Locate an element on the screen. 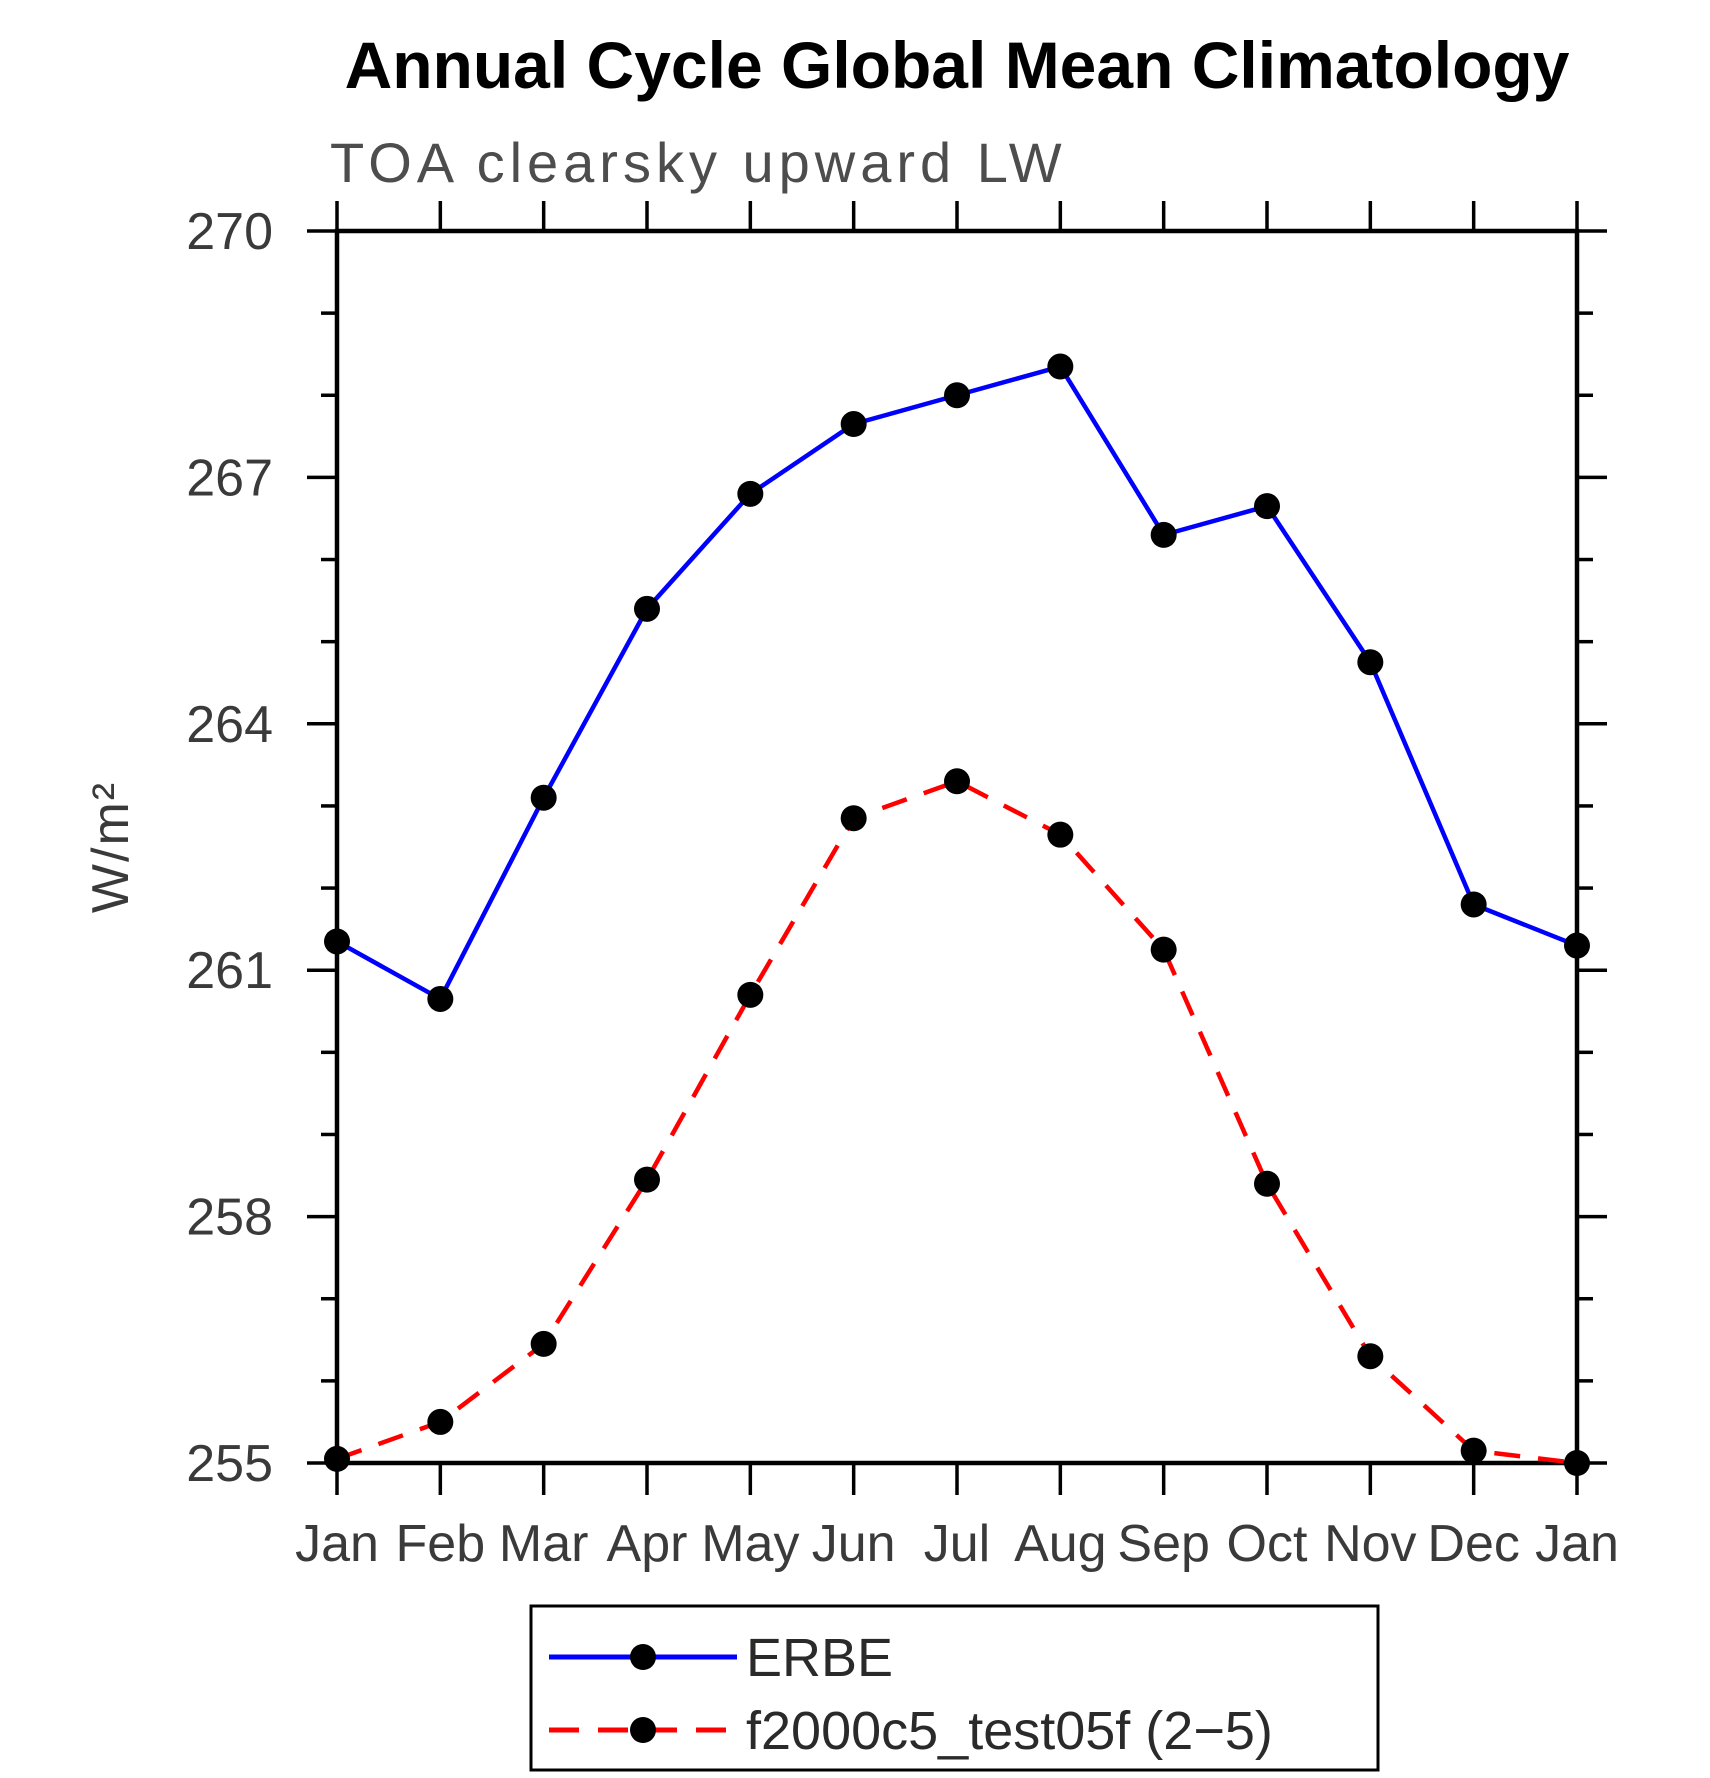  x-tick-label: Oct is located at coordinates (1267, 1544).